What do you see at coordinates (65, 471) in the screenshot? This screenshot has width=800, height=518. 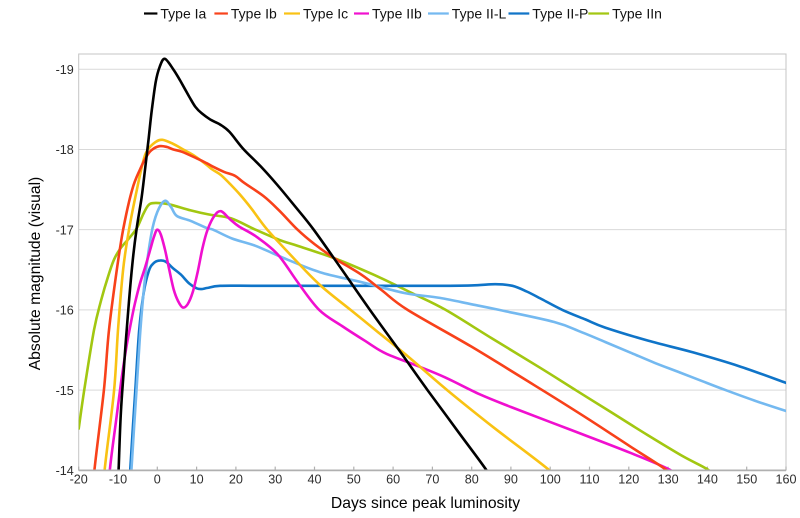 I see `svg-text: -14` at bounding box center [65, 471].